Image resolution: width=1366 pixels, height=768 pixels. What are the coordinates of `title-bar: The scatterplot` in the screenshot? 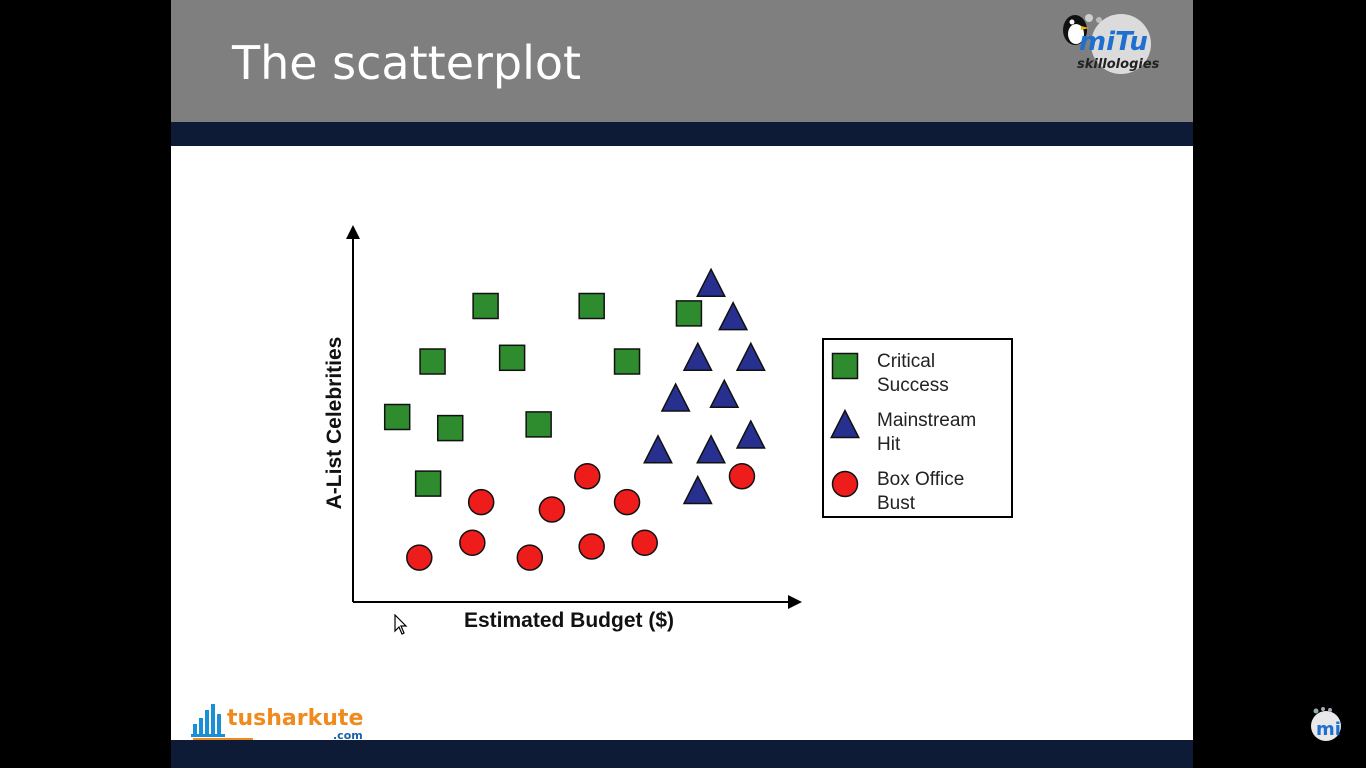 It's located at (682, 61).